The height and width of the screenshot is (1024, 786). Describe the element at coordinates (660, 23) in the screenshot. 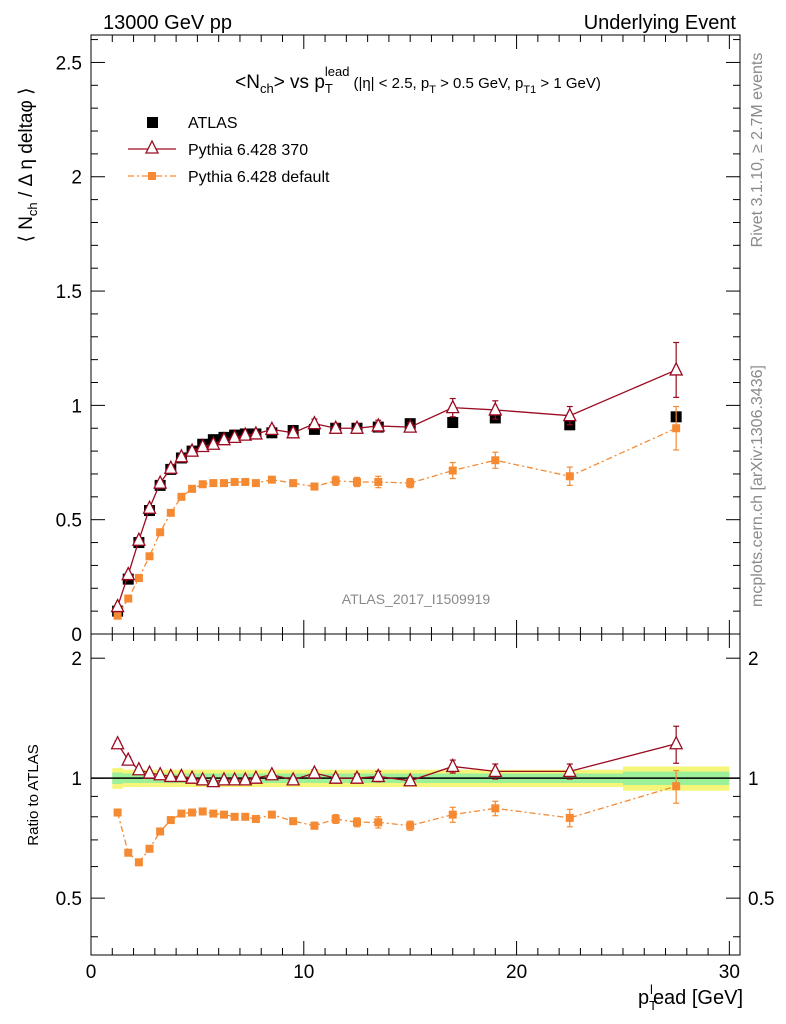

I see `header-right-label: Underlying Event` at that location.